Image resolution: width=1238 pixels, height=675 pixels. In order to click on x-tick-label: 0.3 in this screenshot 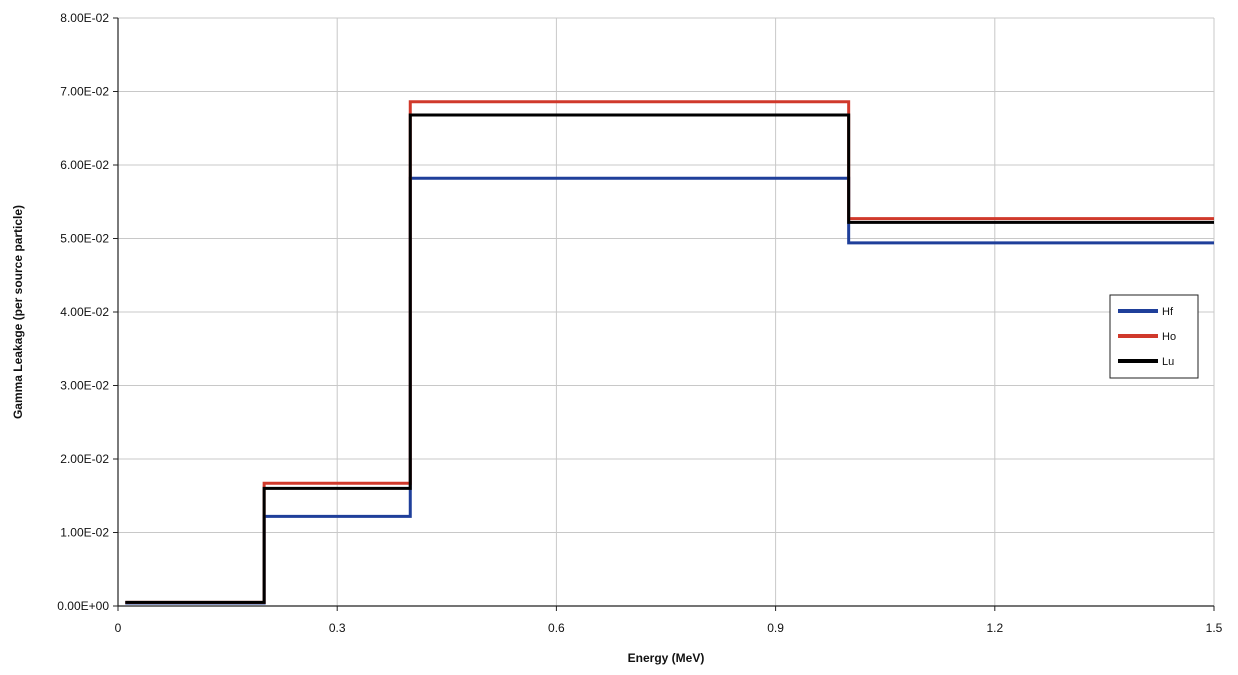, I will do `click(337, 628)`.